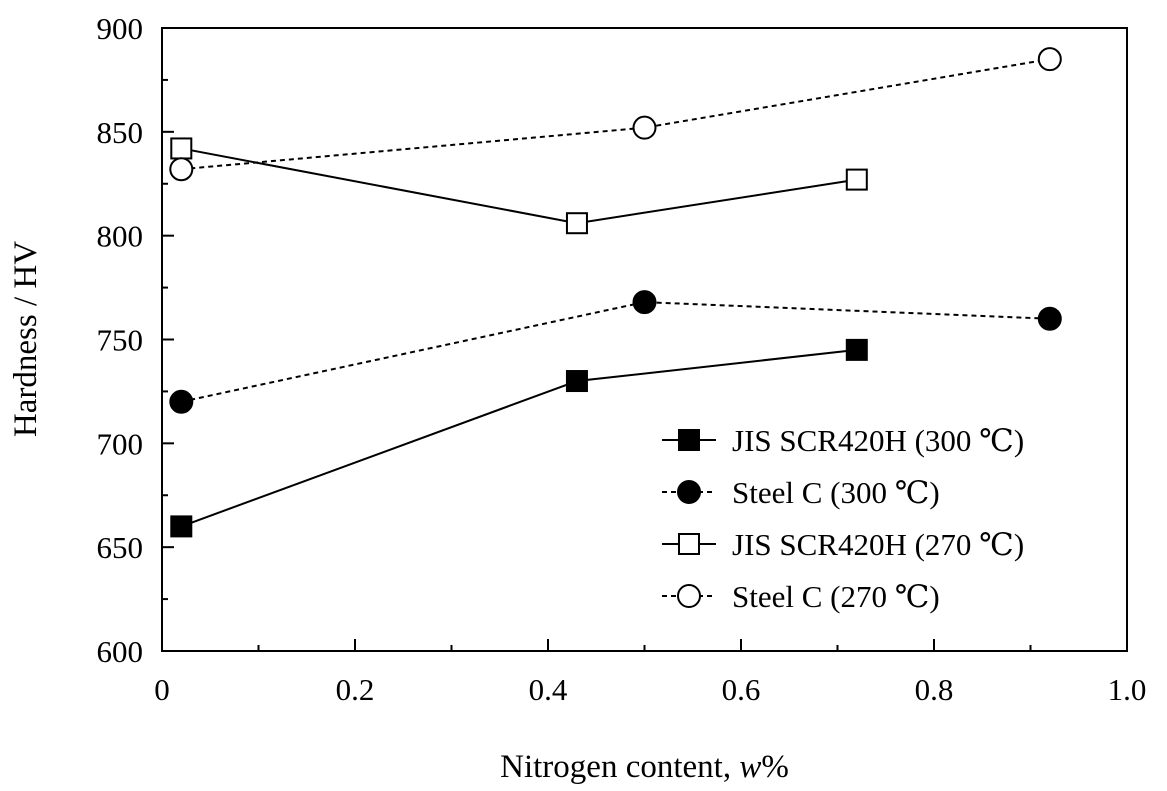 This screenshot has height=791, width=1167. Describe the element at coordinates (120, 651) in the screenshot. I see `y-tick-label: 600` at that location.